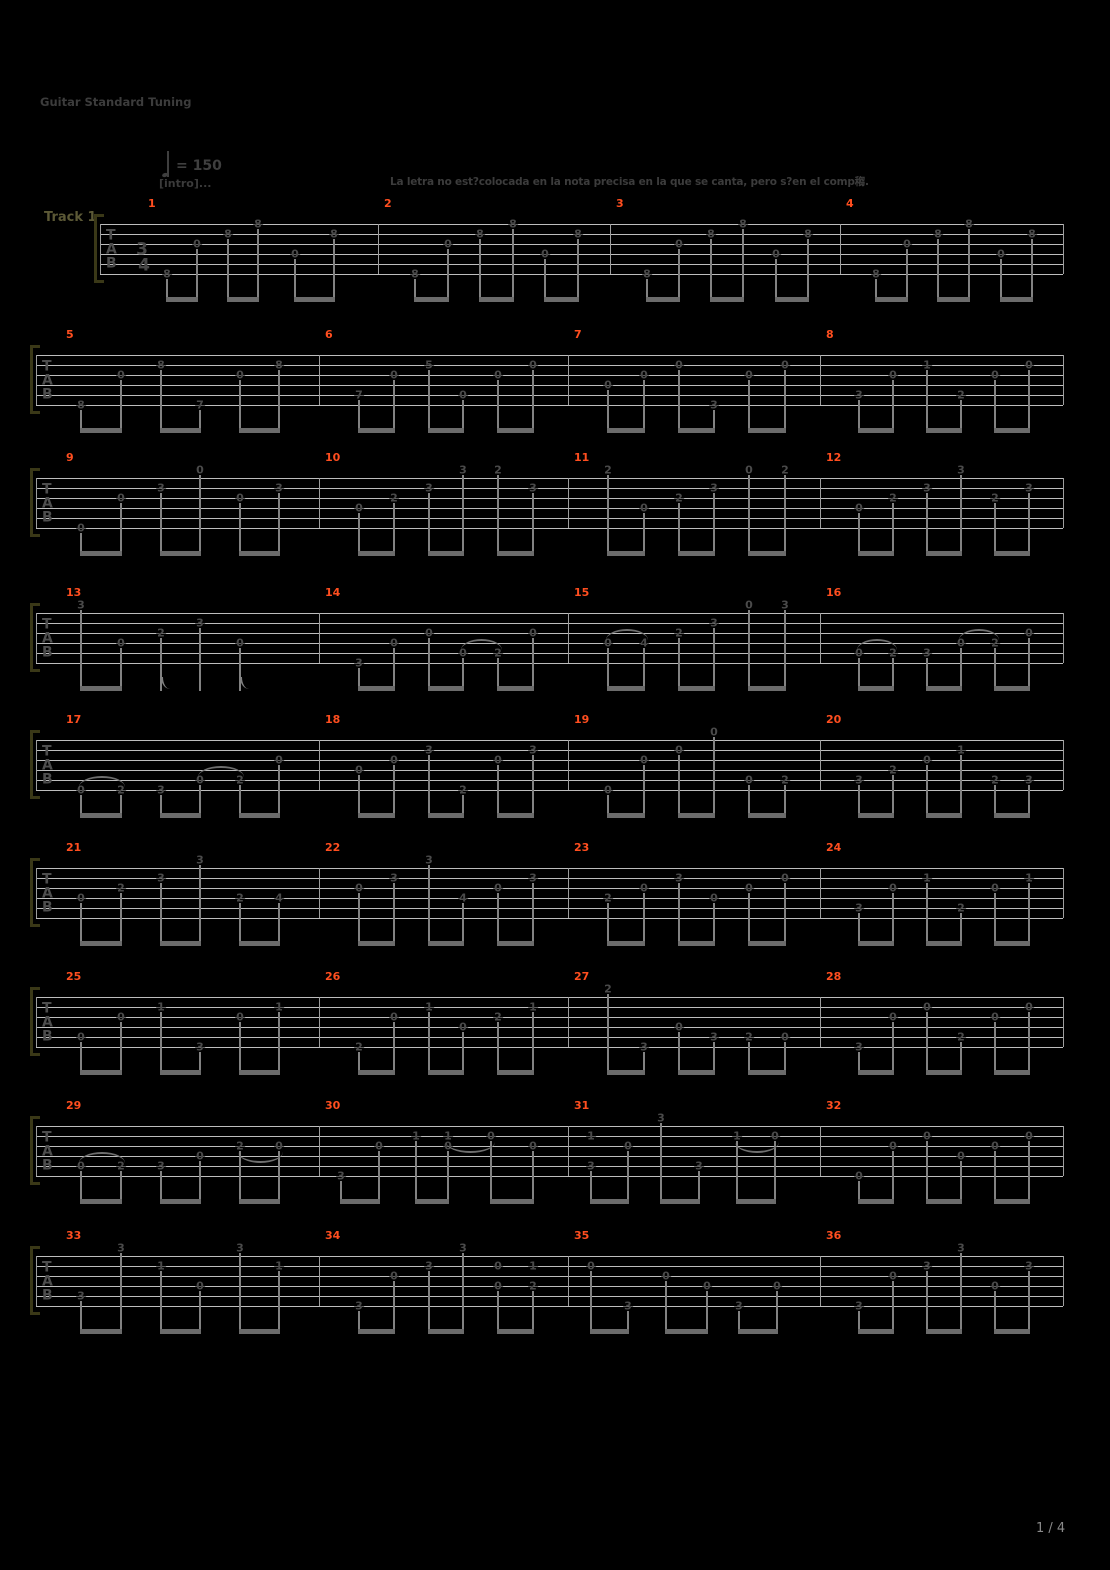  Describe the element at coordinates (333, 457) in the screenshot. I see `measure-number: 10` at that location.